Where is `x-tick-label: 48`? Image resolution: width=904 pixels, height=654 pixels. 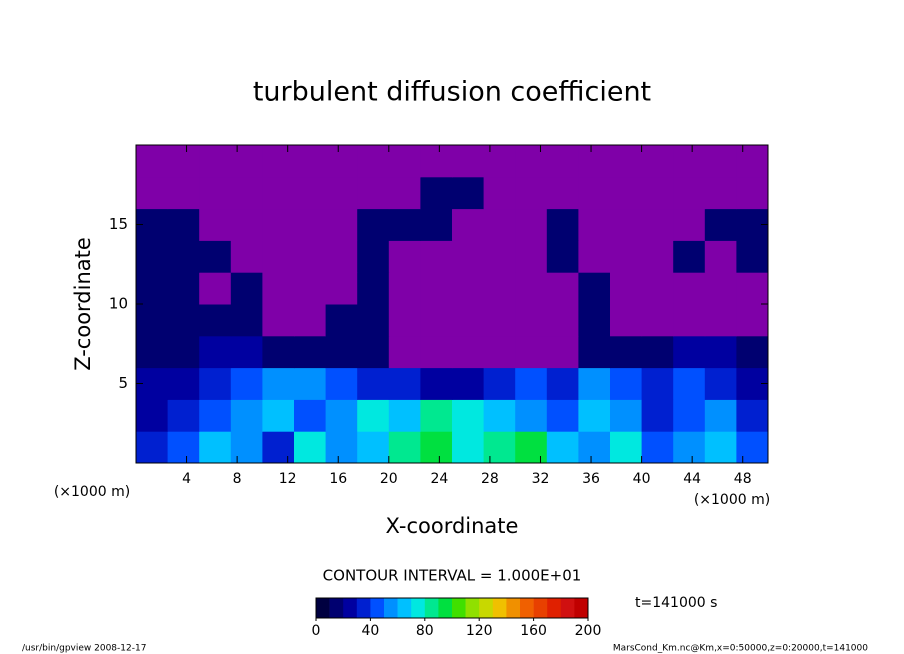
x-tick-label: 48 is located at coordinates (743, 479).